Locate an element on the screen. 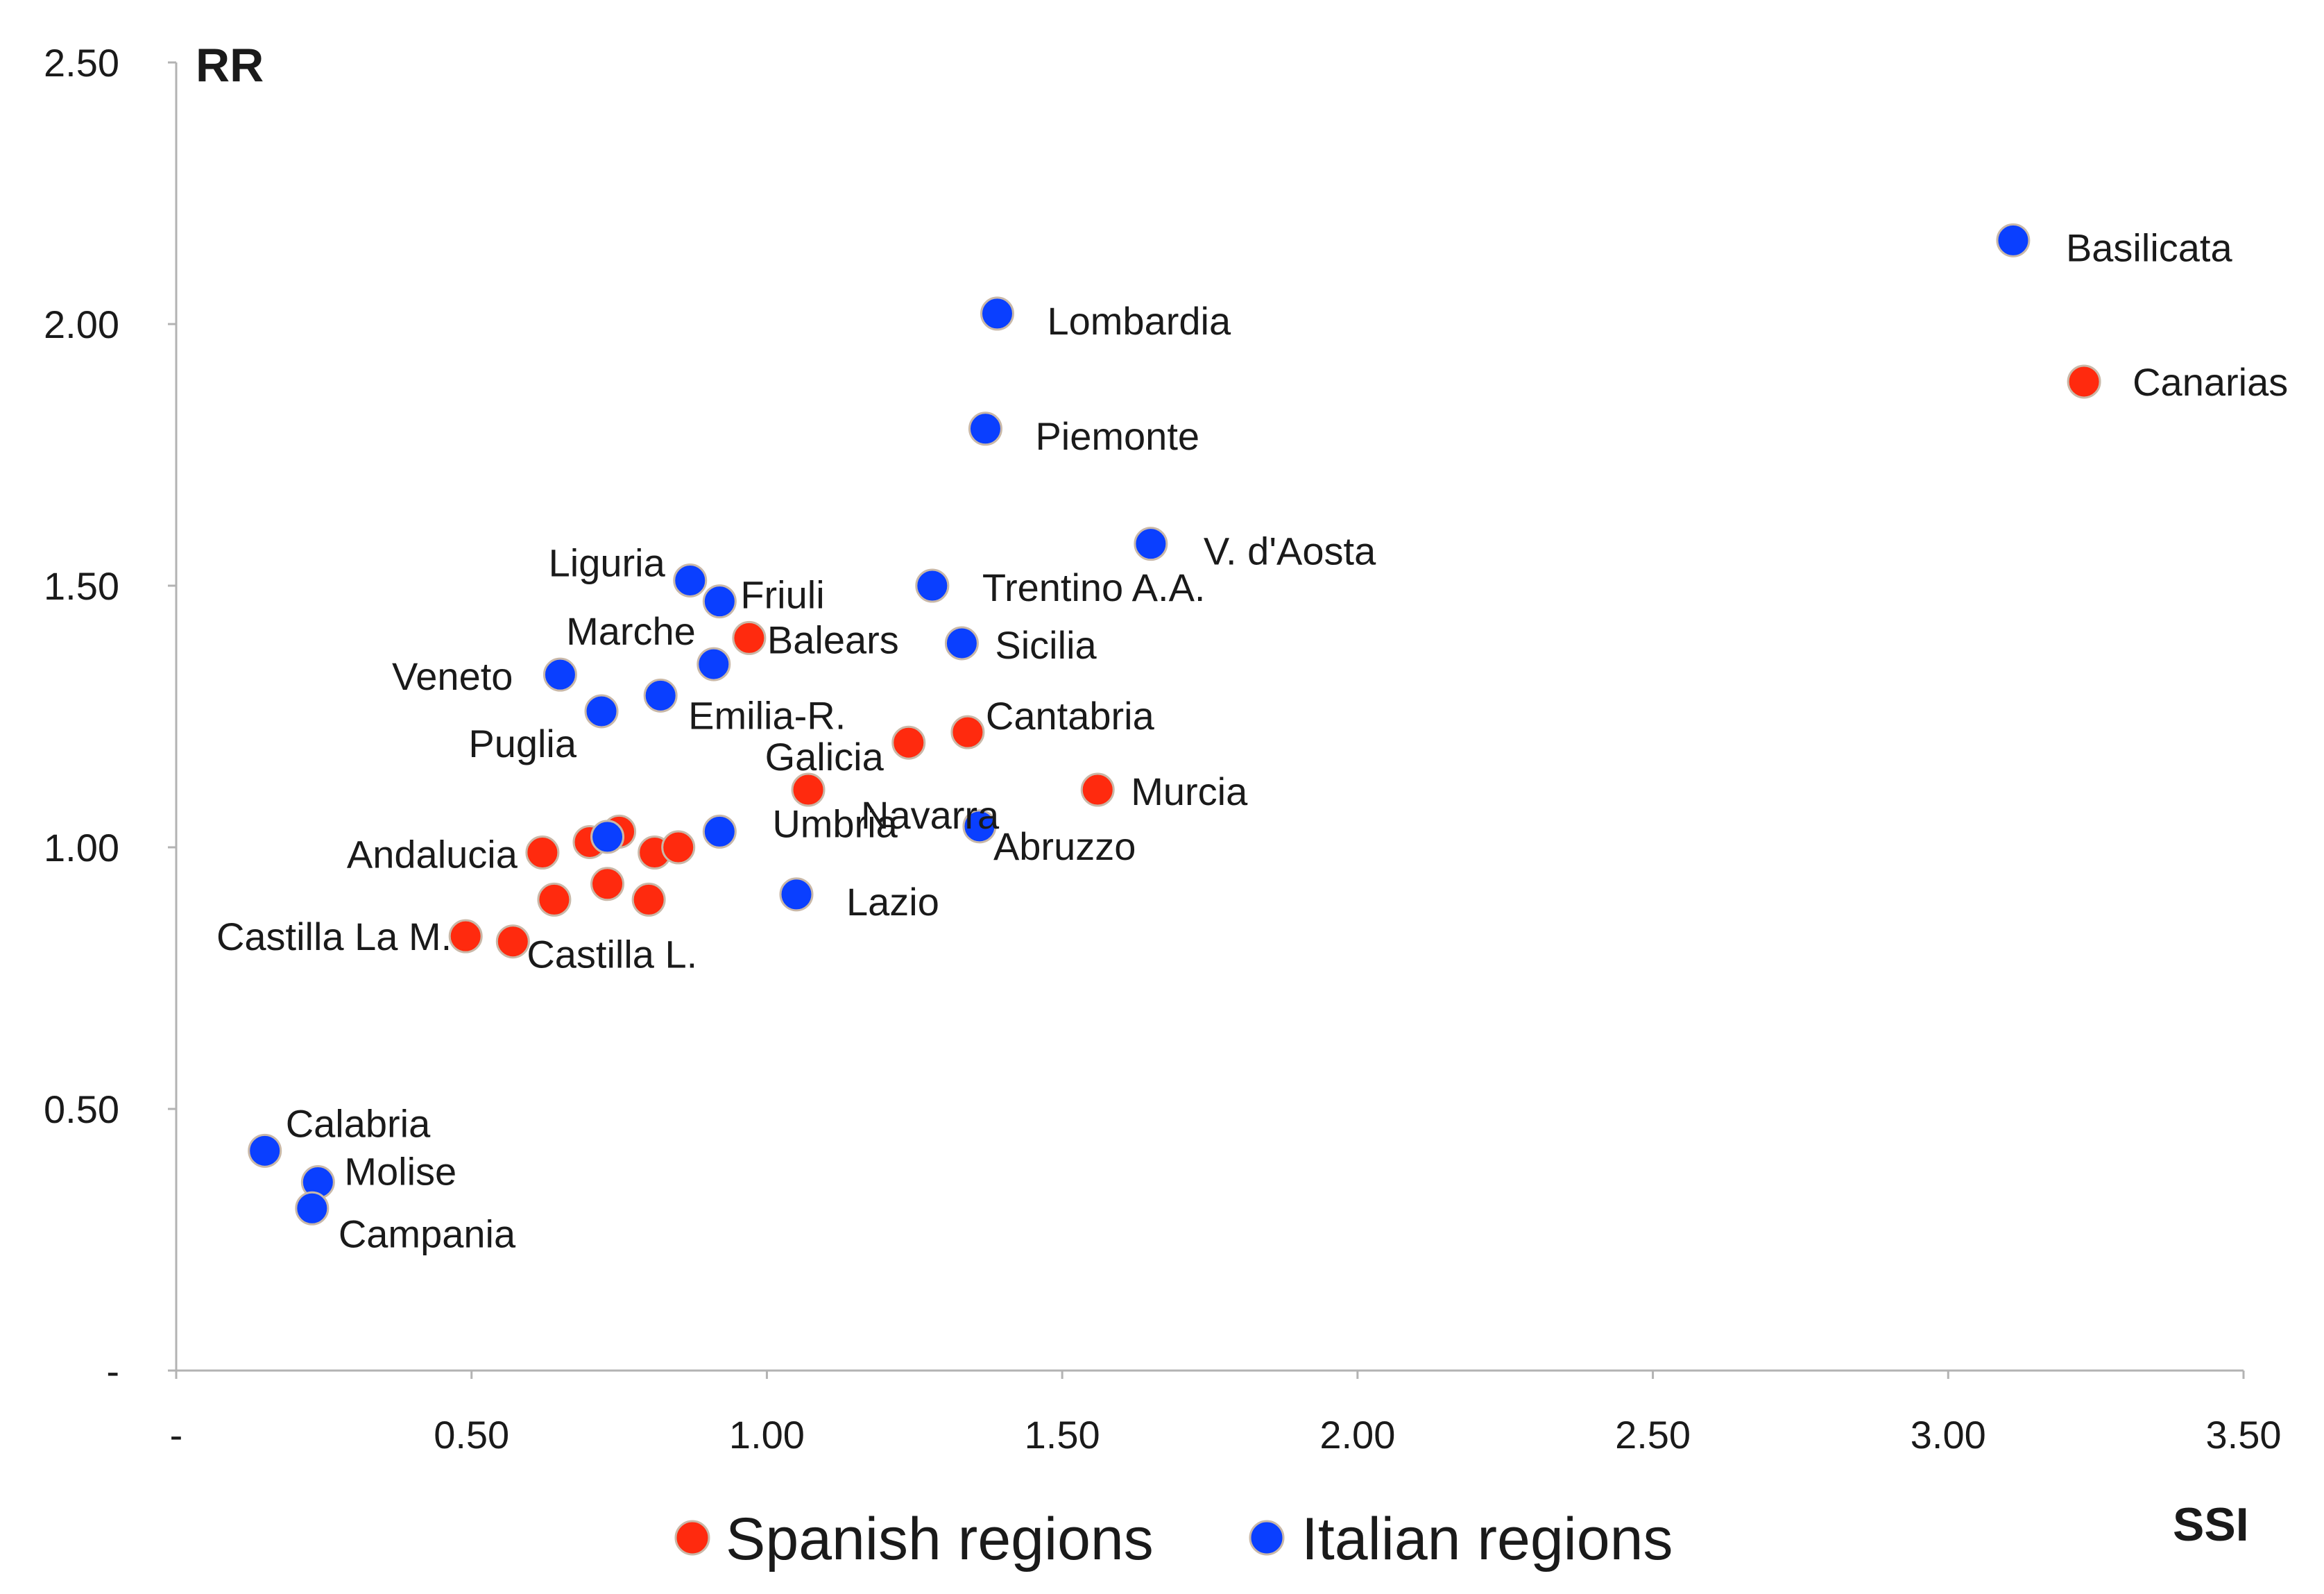 This screenshot has width=2324, height=1594. legend-label-italian: Italian regions is located at coordinates (1487, 1539).